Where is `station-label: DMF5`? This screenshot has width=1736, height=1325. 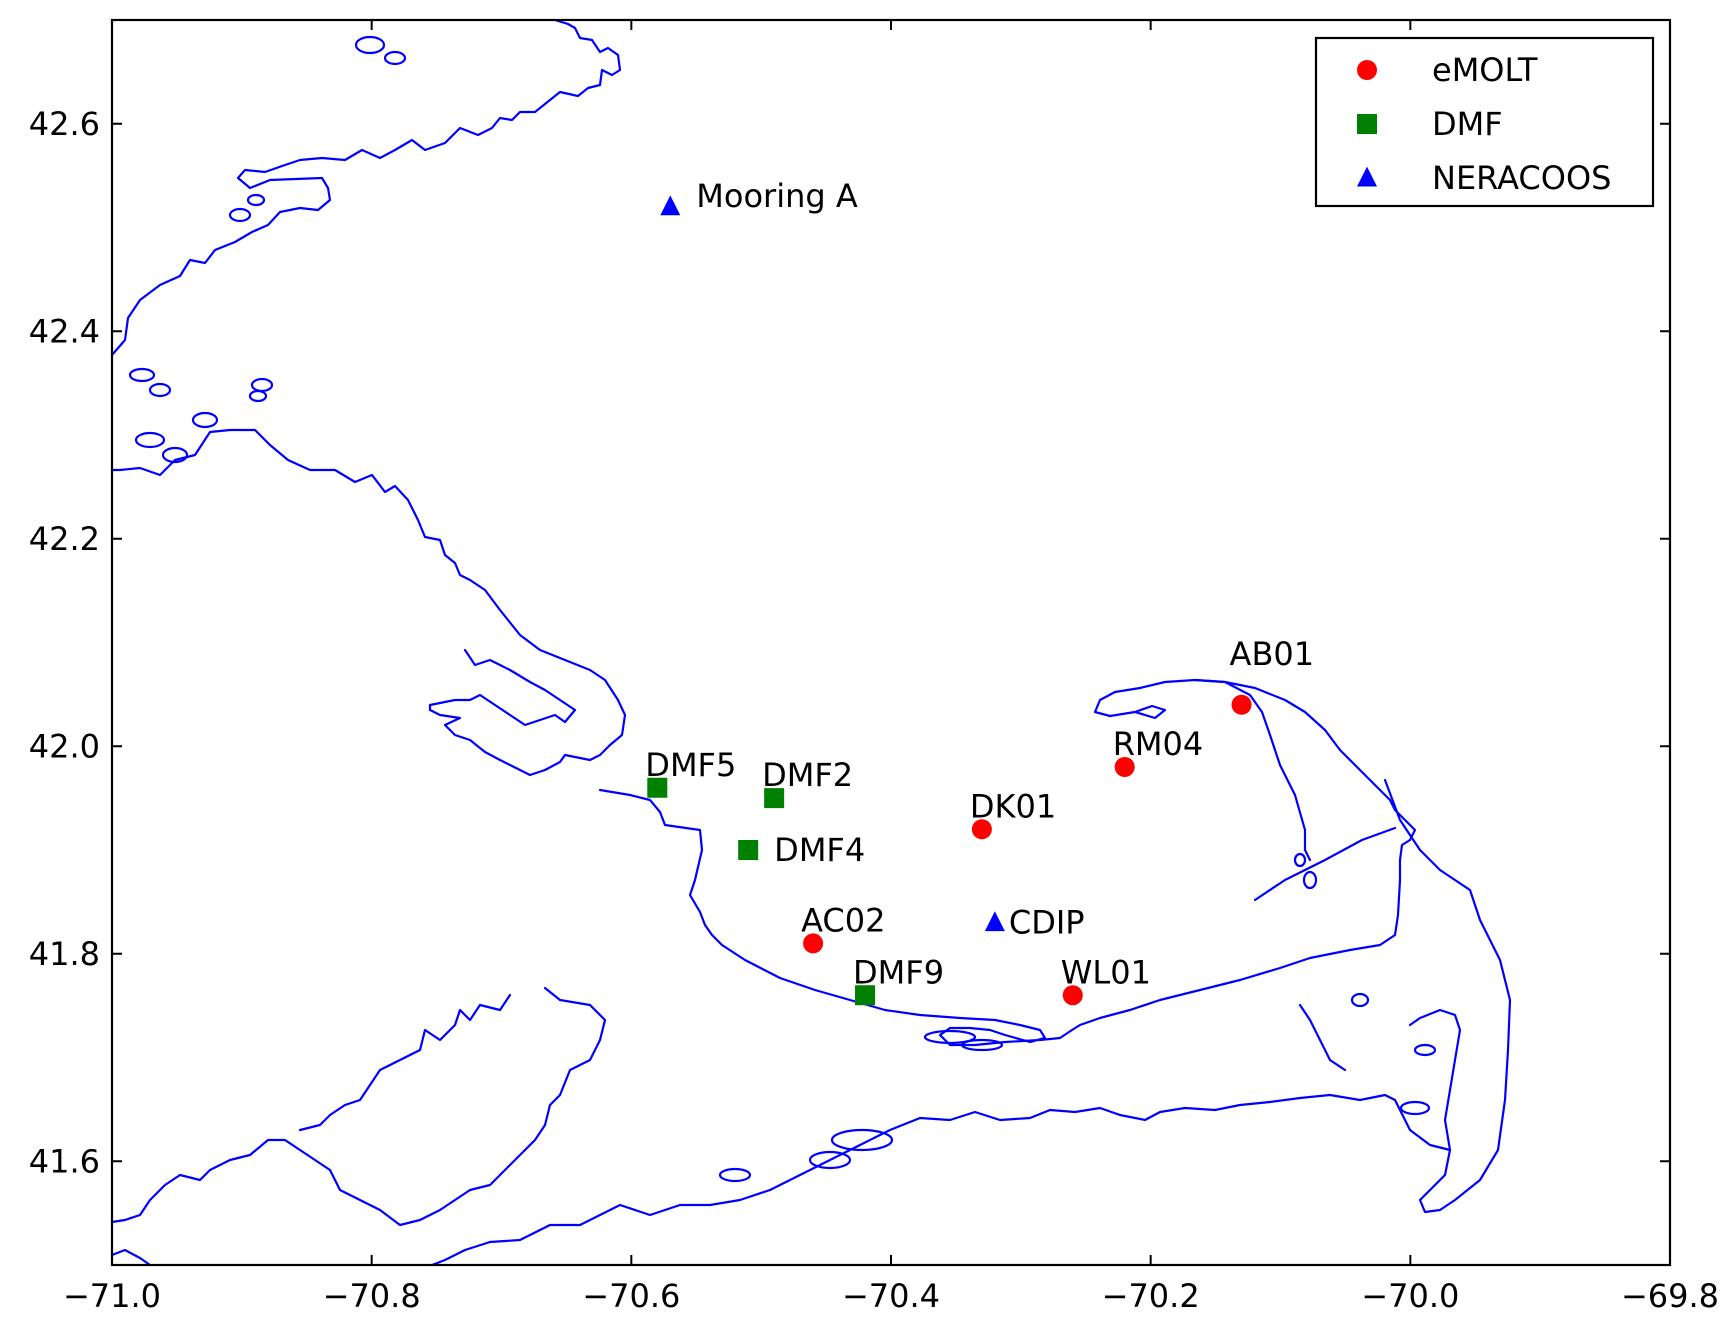
station-label: DMF5 is located at coordinates (690, 765).